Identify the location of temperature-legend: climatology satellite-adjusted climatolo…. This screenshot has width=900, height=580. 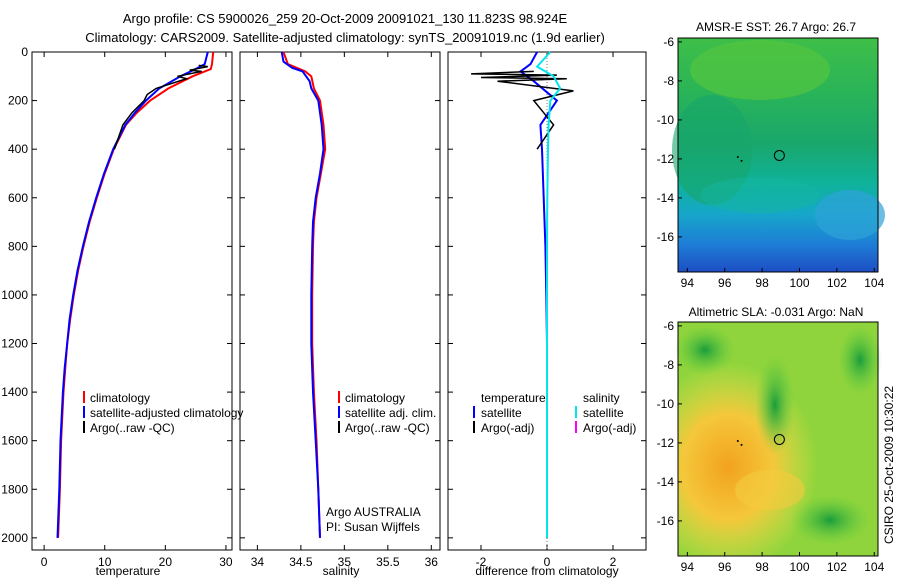
(163, 413).